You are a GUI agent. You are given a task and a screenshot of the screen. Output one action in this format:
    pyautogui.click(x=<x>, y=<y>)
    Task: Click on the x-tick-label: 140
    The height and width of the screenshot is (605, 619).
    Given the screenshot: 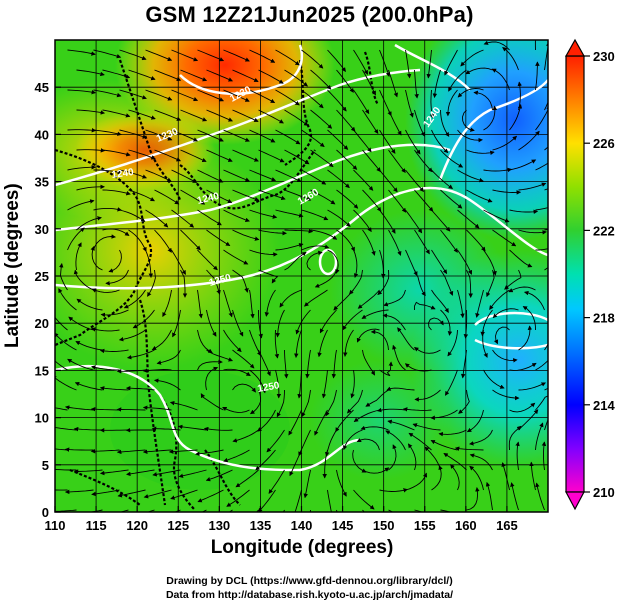 What is the action you would take?
    pyautogui.click(x=302, y=525)
    